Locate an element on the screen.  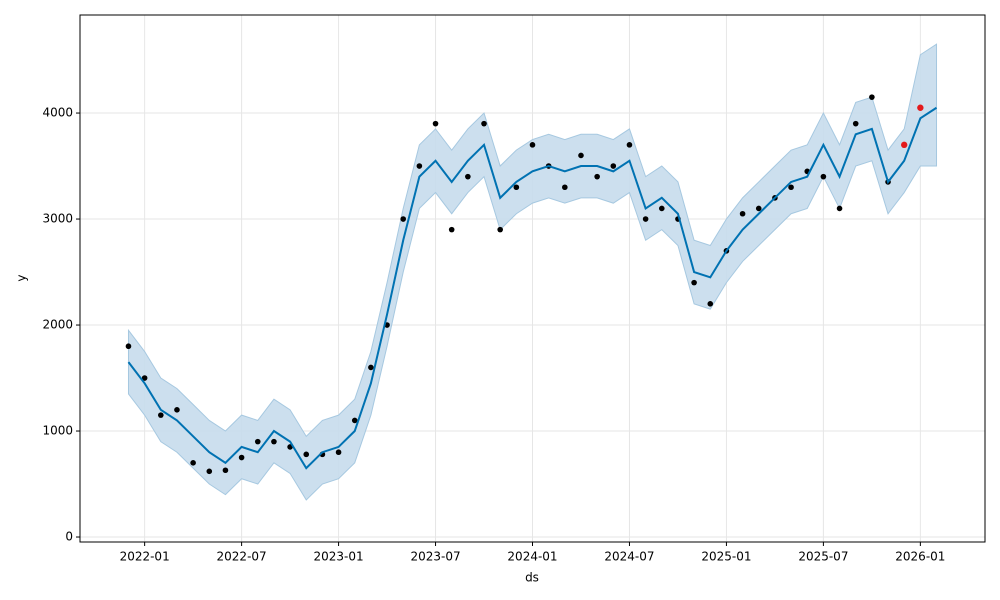
y-tick-label: 3000 is located at coordinates (57, 219).